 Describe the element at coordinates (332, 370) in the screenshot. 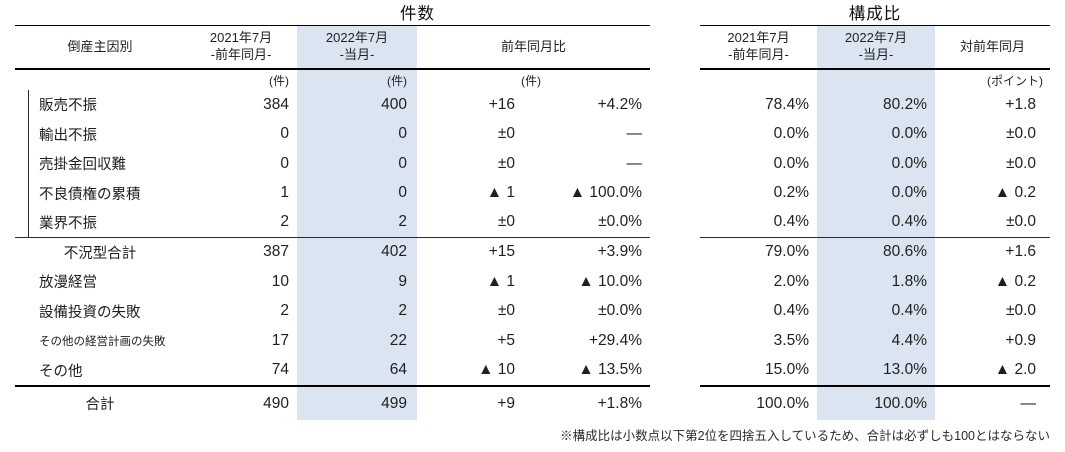

I see `table-row: その他 74 64 ▲ 10 ▲ 13.5%` at that location.